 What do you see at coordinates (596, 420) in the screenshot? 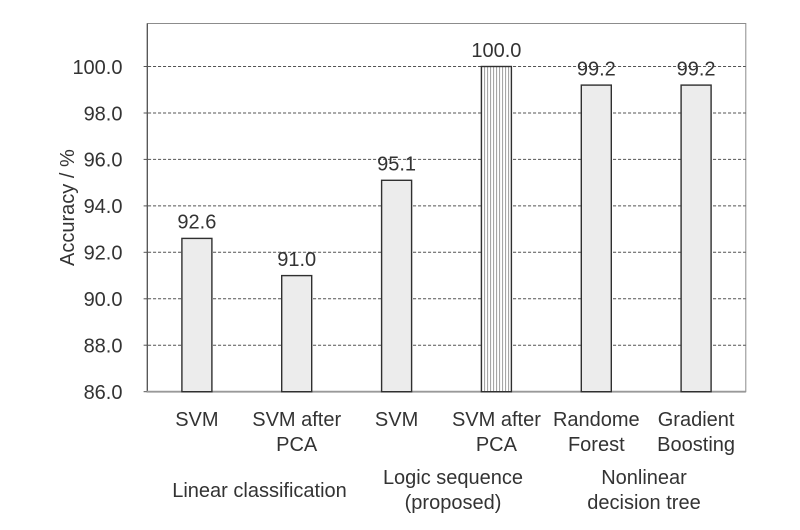
I see `svg-text: Randome` at bounding box center [596, 420].